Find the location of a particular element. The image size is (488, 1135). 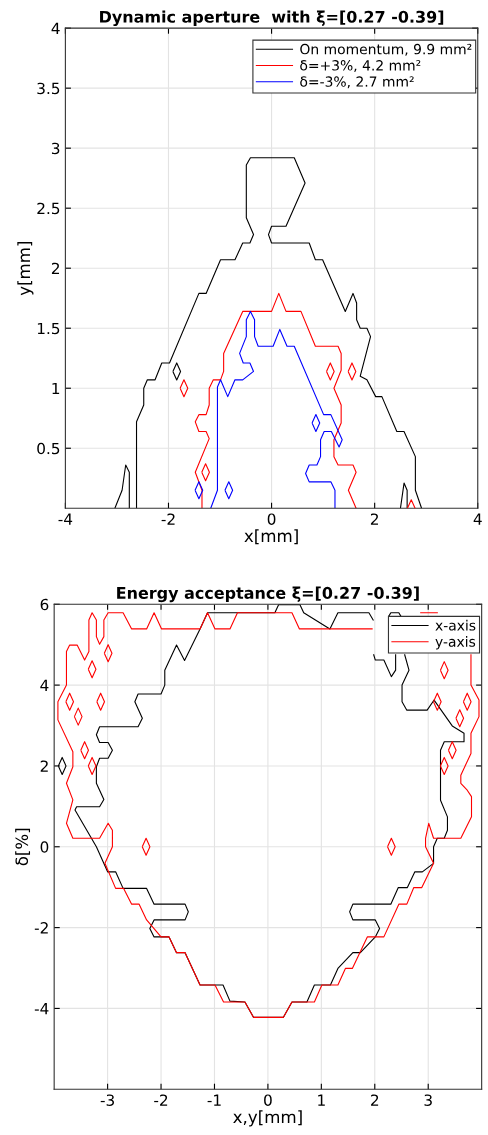

chart-title: Energy acceptance ξ=[0.27 -0.39] is located at coordinates (268, 594).